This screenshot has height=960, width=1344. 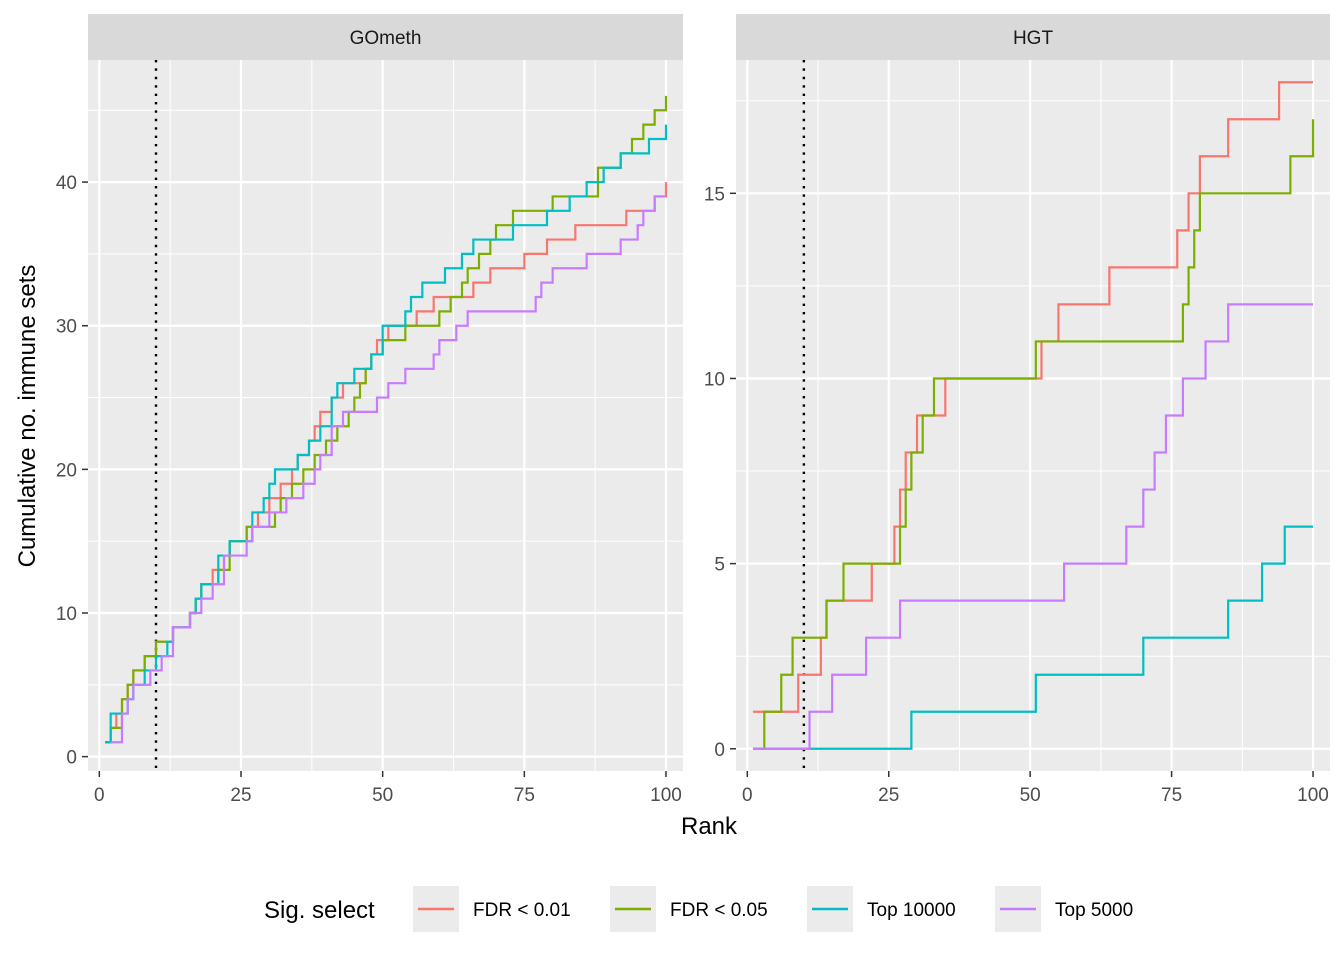 I want to click on legend-item-top-5000: Top 5000, so click(x=1064, y=909).